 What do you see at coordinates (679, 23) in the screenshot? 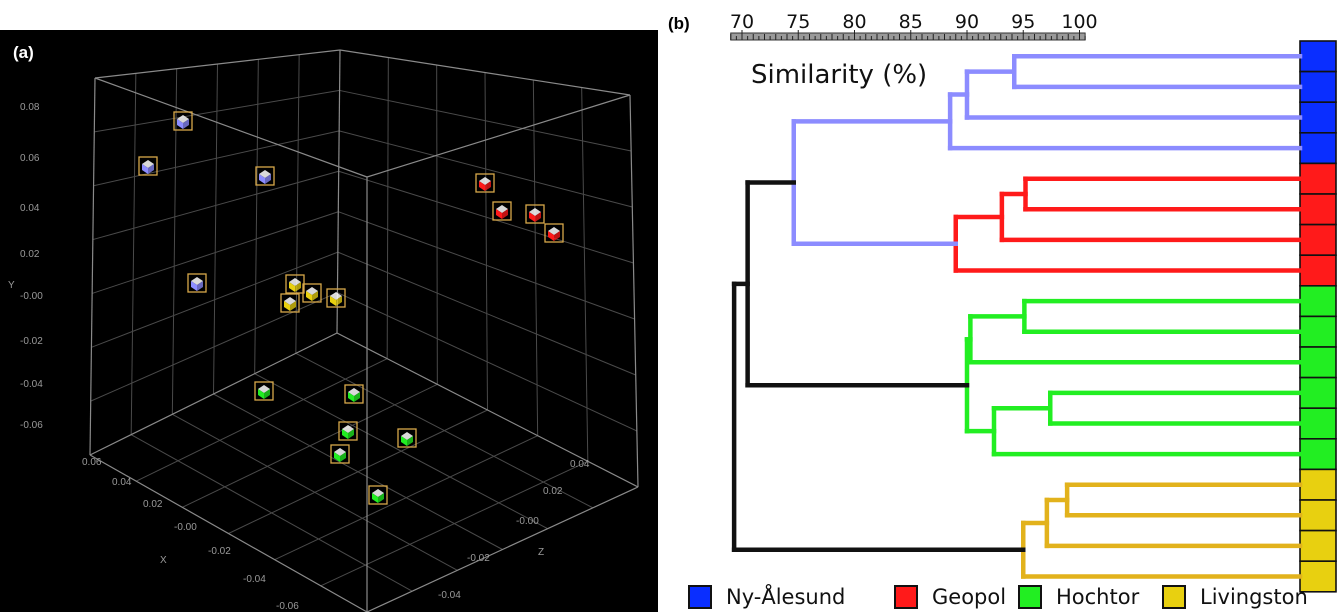
I see `panel-b-label: (b)` at bounding box center [679, 23].